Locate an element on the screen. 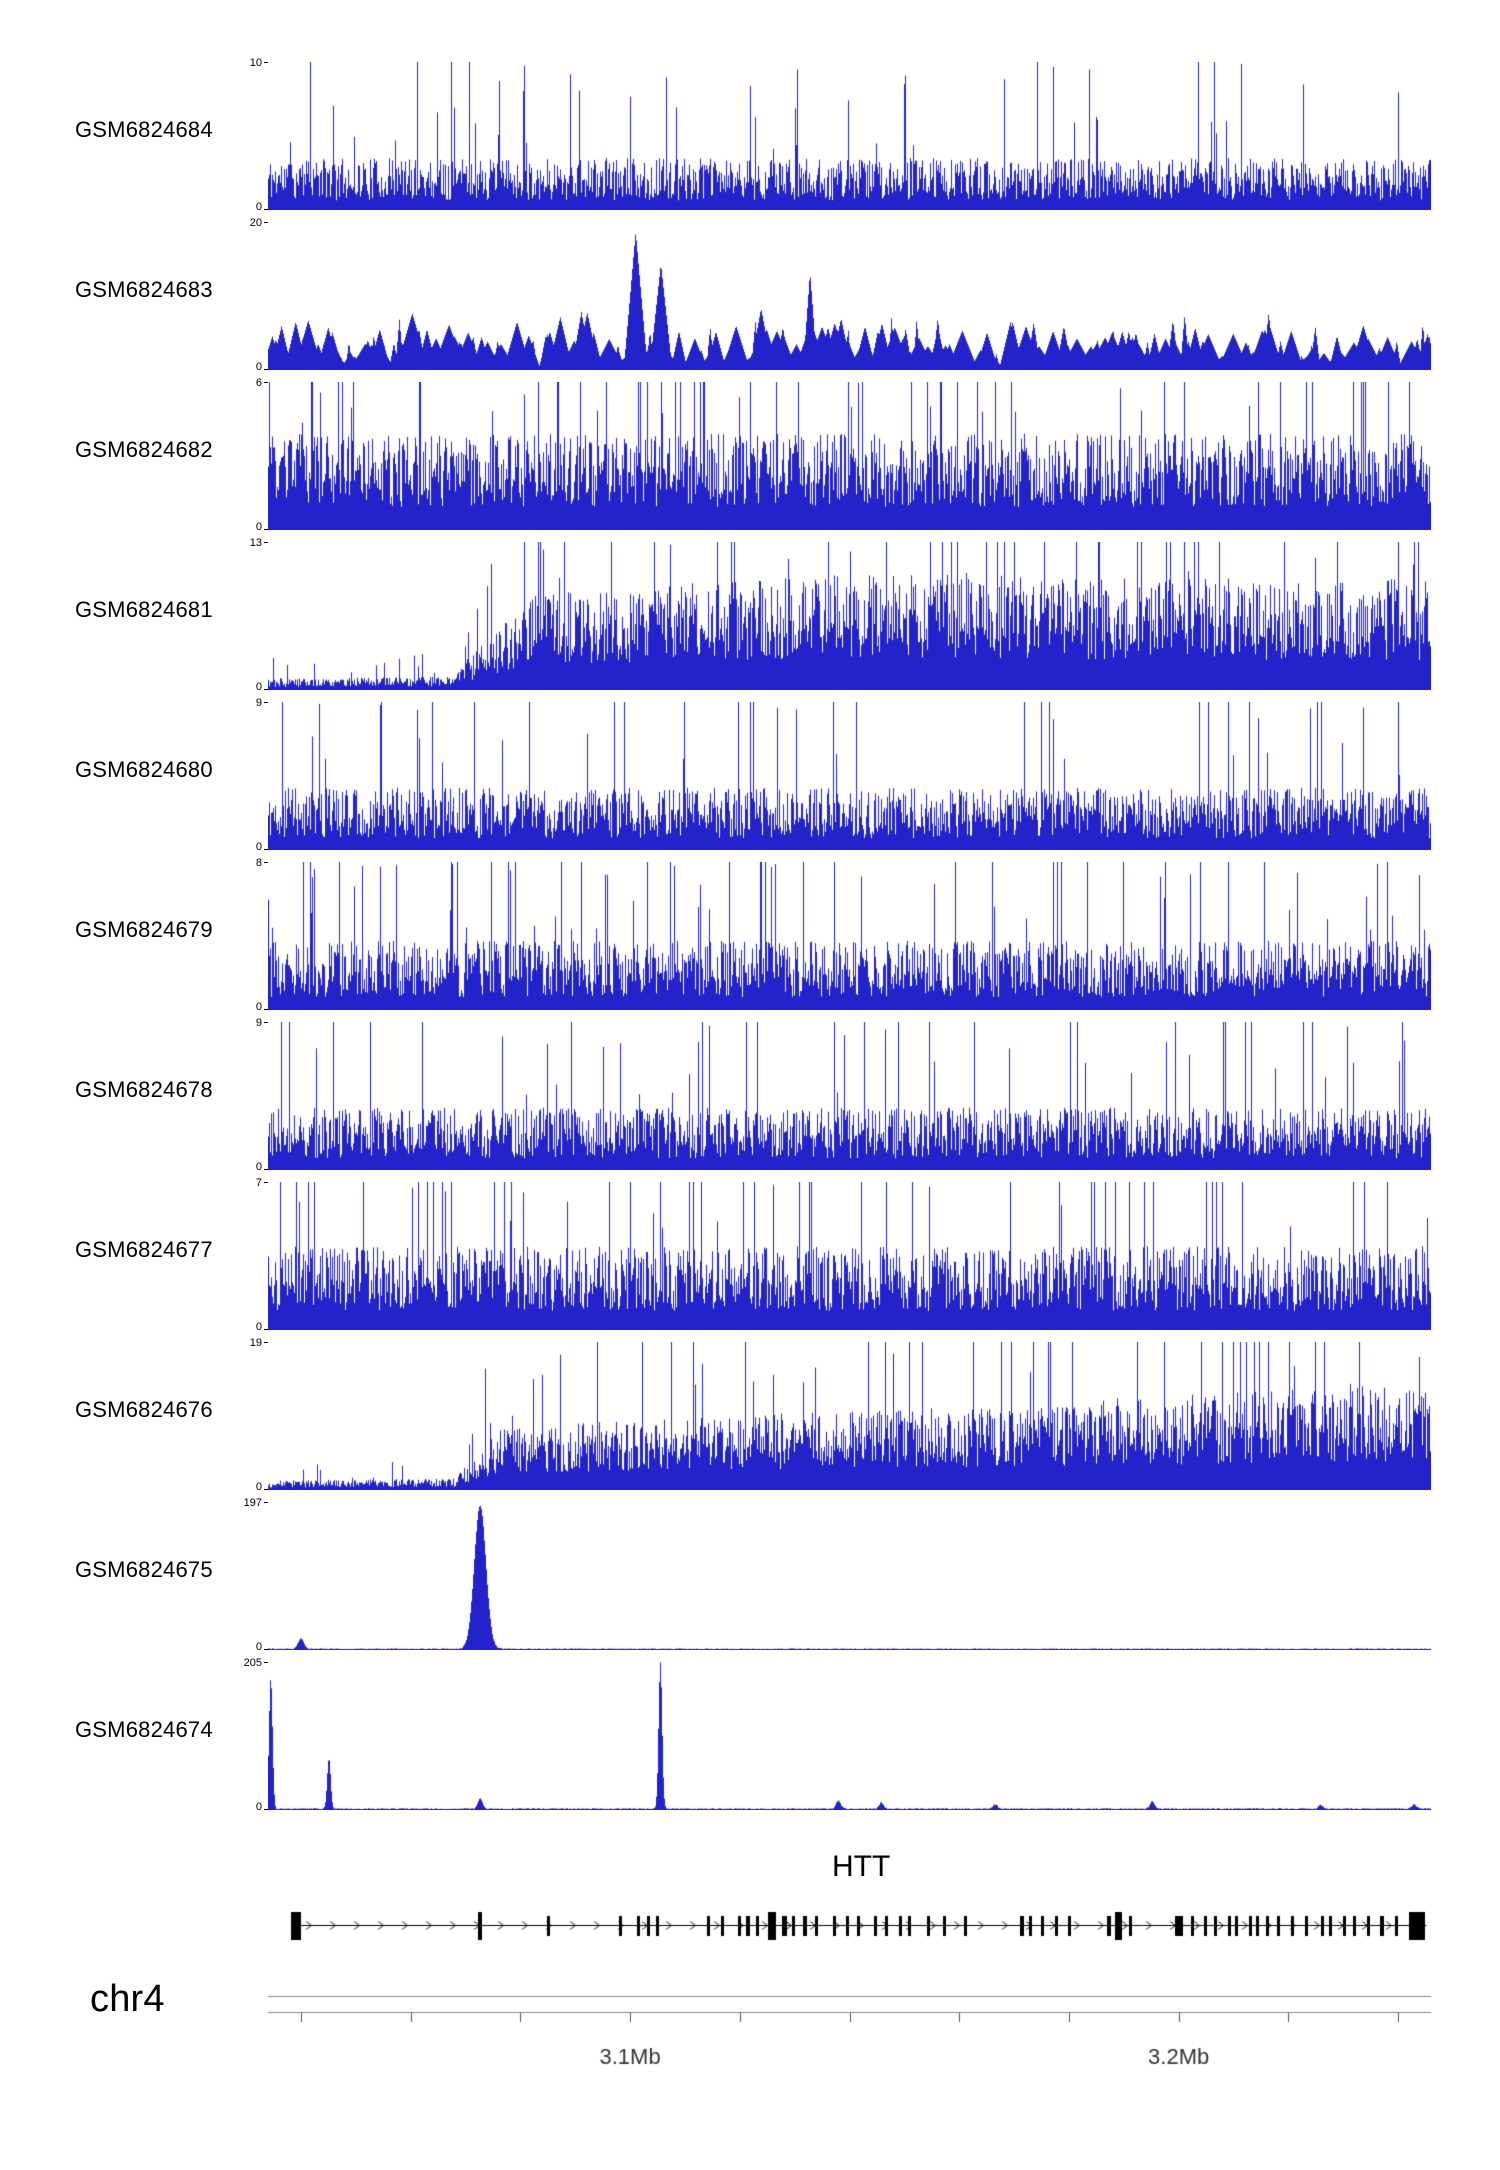 This screenshot has height=2170, width=1500. track-row: GSM6824681 13 0 is located at coordinates (750, 611).